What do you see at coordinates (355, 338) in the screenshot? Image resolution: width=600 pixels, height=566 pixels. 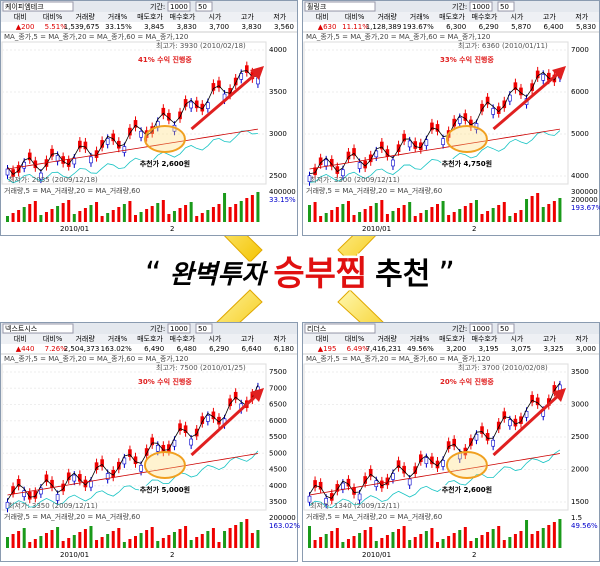 I see `column-header: 대비%` at bounding box center [355, 338].